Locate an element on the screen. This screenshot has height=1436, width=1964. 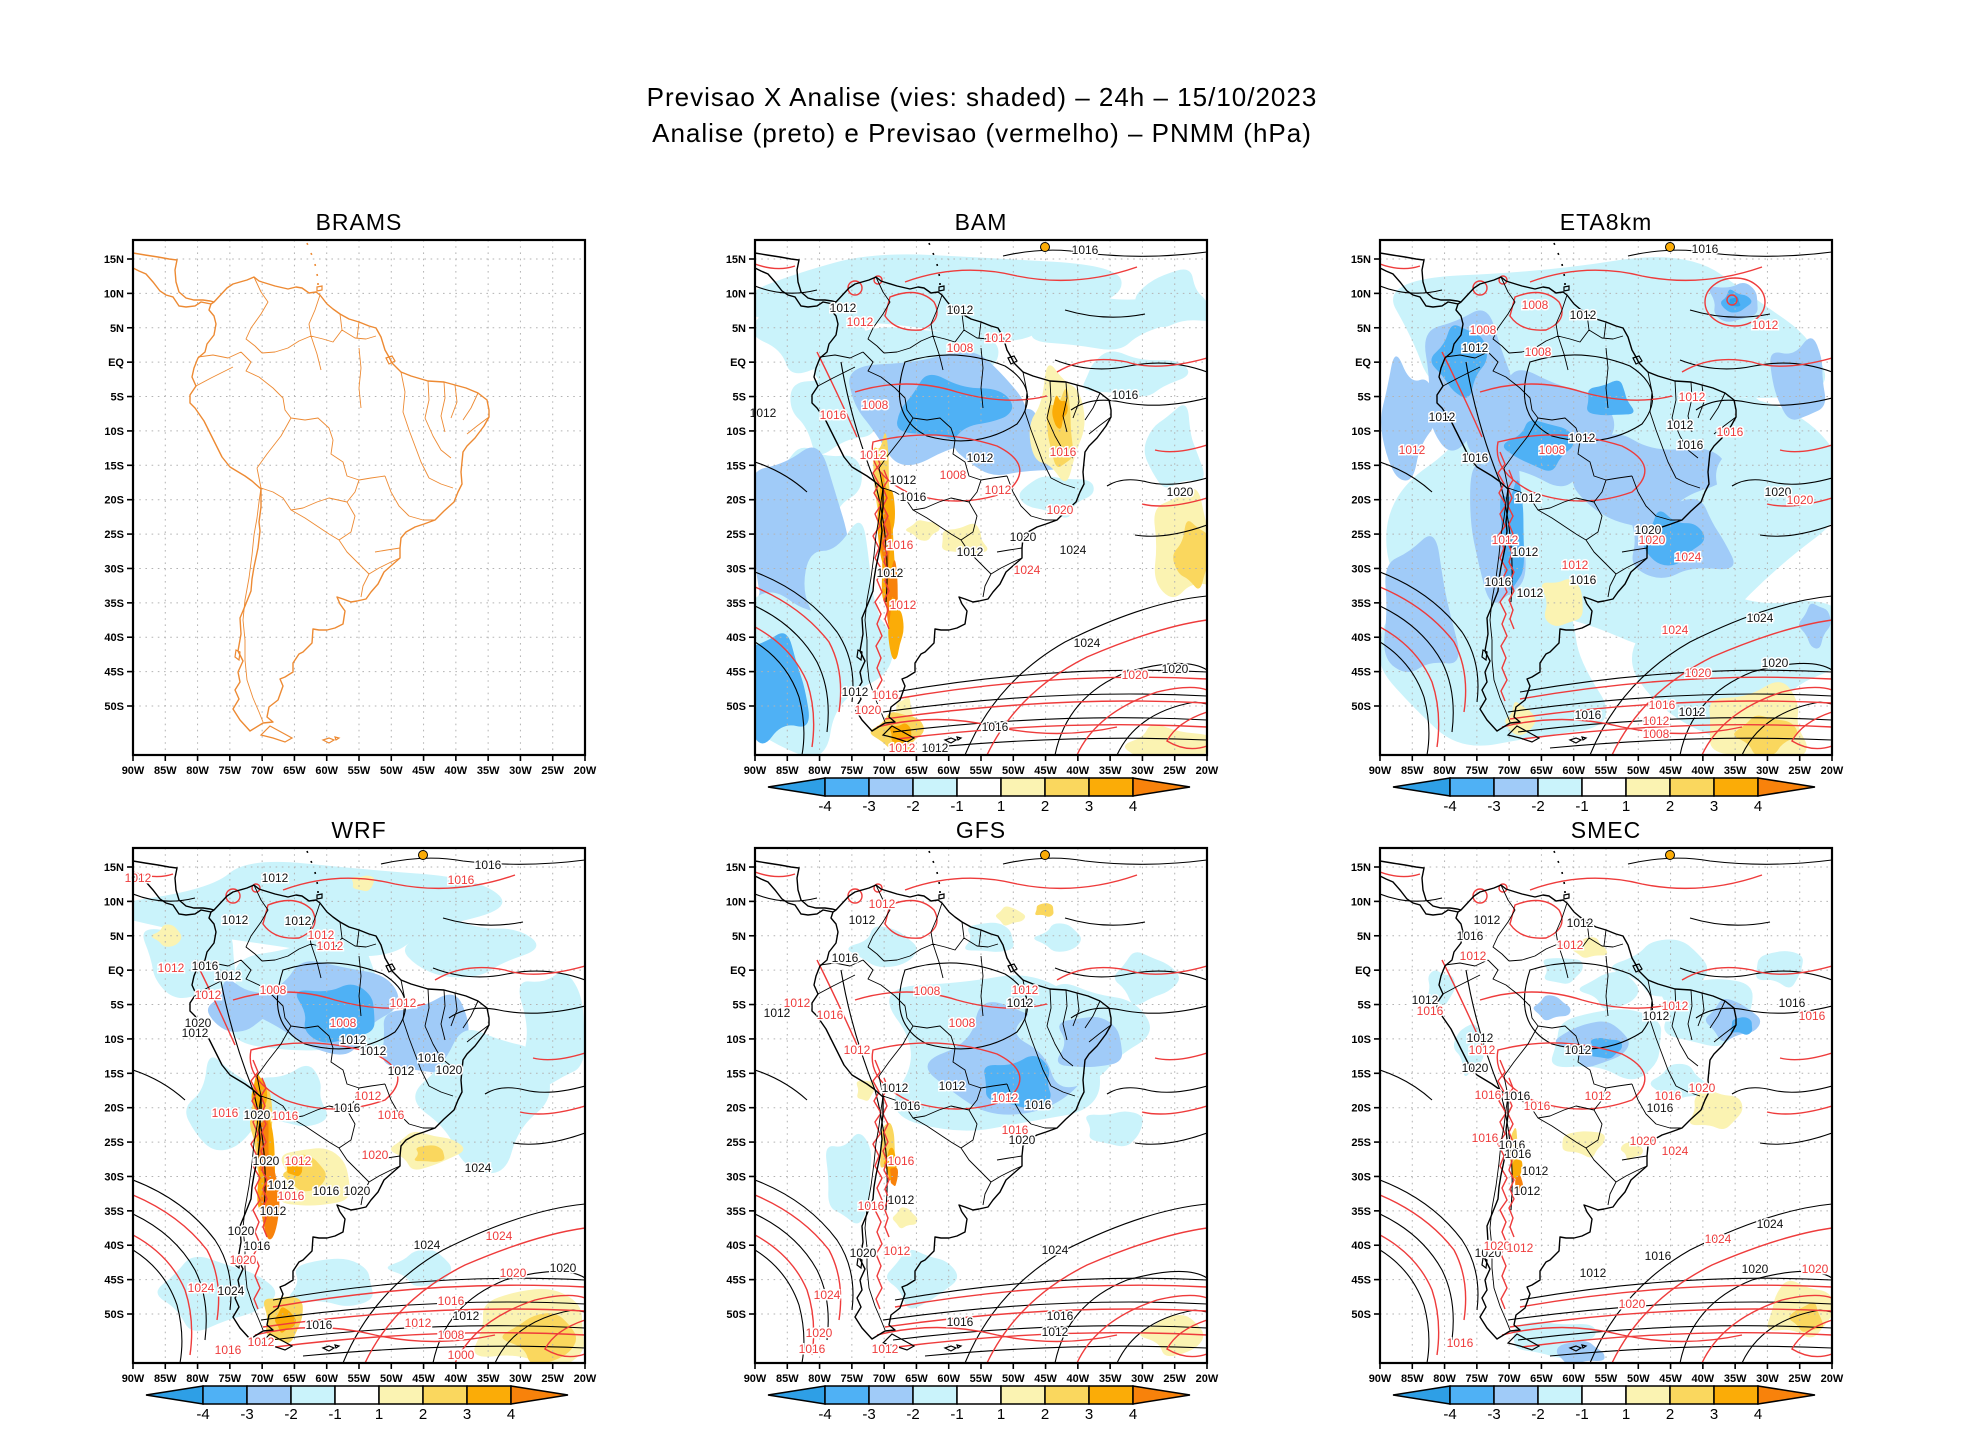
tropical-marker is located at coordinates (423, 855).